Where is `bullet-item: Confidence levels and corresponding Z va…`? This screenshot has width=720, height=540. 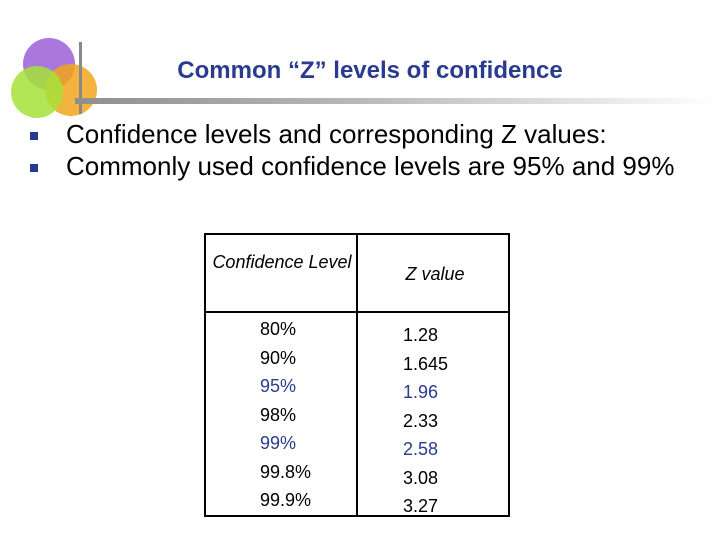 bullet-item: Confidence levels and corresponding Z va… is located at coordinates (370, 134).